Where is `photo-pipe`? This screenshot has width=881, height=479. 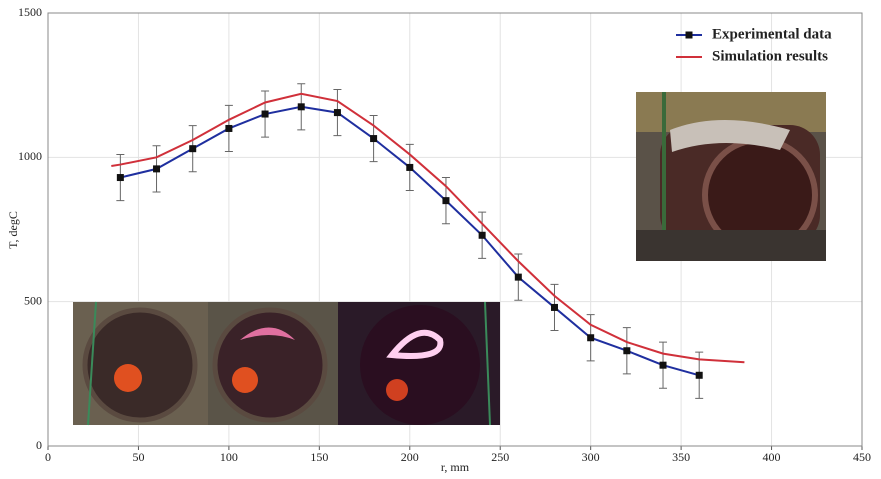 photo-pipe is located at coordinates (731, 176).